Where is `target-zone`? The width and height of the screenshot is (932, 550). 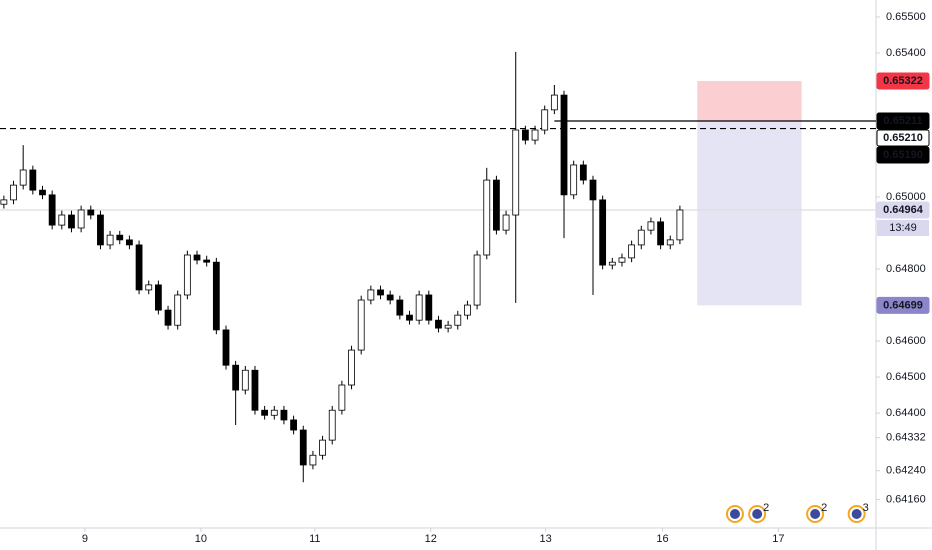
target-zone is located at coordinates (749, 213).